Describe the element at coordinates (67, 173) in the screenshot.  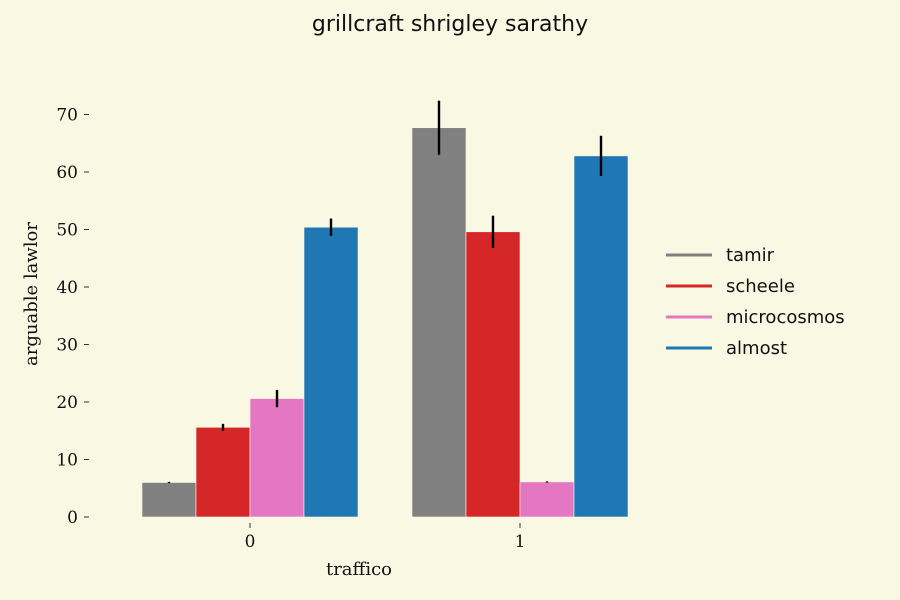
I see `y-tick-label: 60` at that location.